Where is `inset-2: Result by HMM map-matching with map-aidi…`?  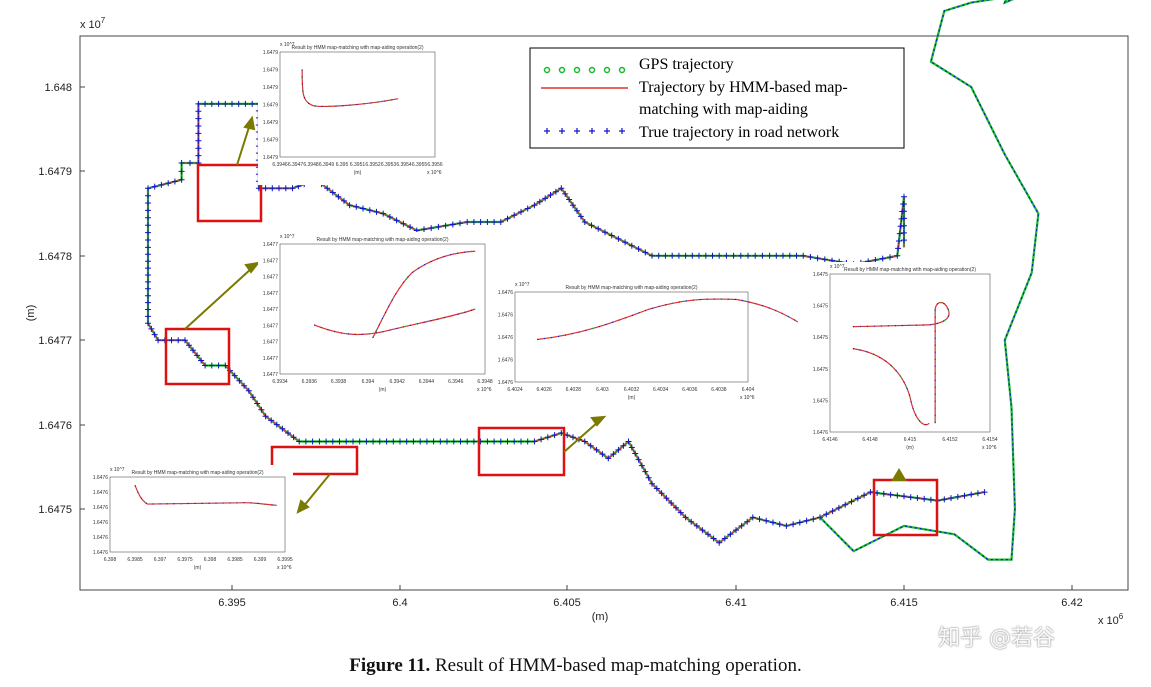
inset-2: Result by HMM map-matching with map-aidi… is located at coordinates (375, 317).